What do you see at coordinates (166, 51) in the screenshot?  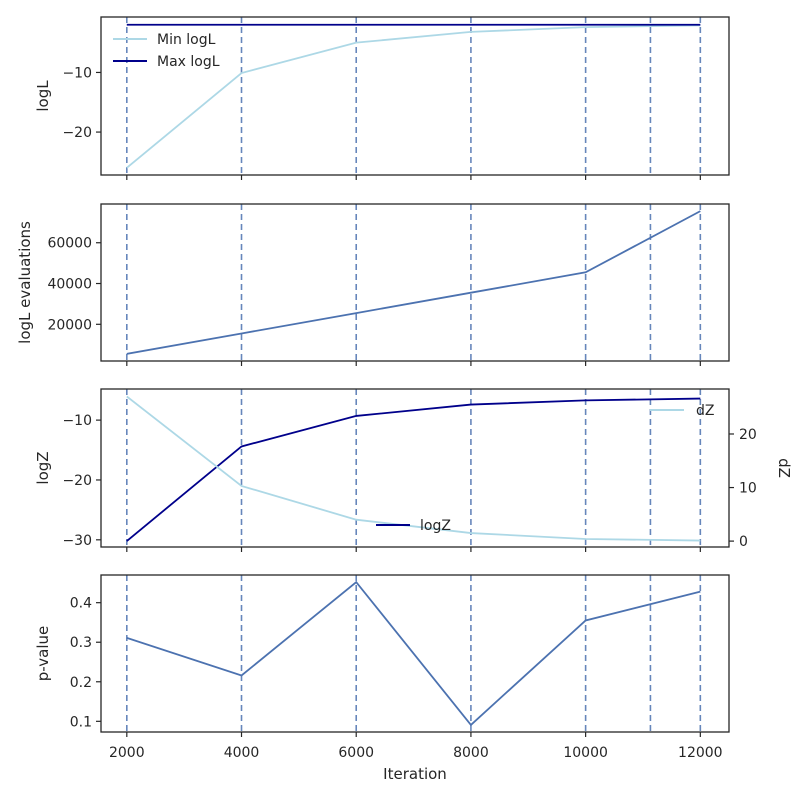 I see `legend-panel-1: Min logL Max logL` at bounding box center [166, 51].